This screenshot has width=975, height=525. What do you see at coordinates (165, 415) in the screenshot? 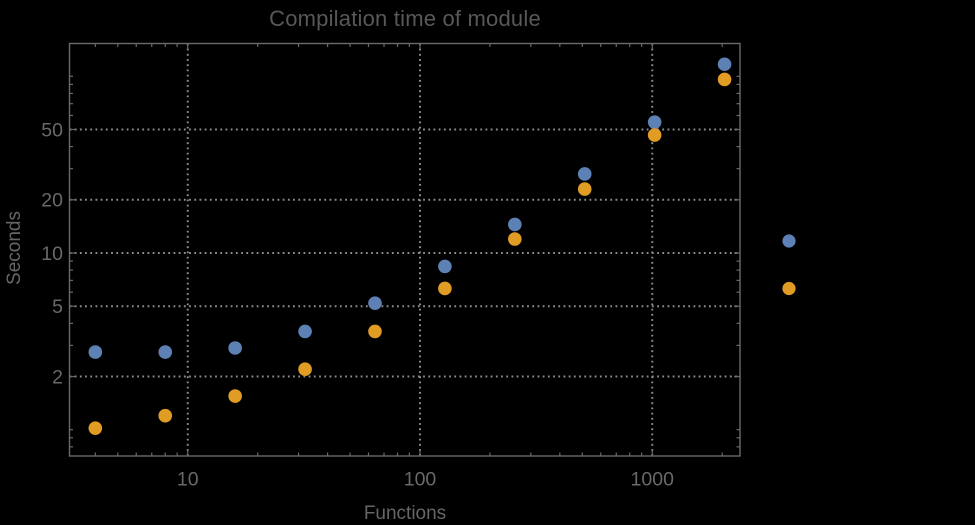
I see `data-point-series-2-x8` at bounding box center [165, 415].